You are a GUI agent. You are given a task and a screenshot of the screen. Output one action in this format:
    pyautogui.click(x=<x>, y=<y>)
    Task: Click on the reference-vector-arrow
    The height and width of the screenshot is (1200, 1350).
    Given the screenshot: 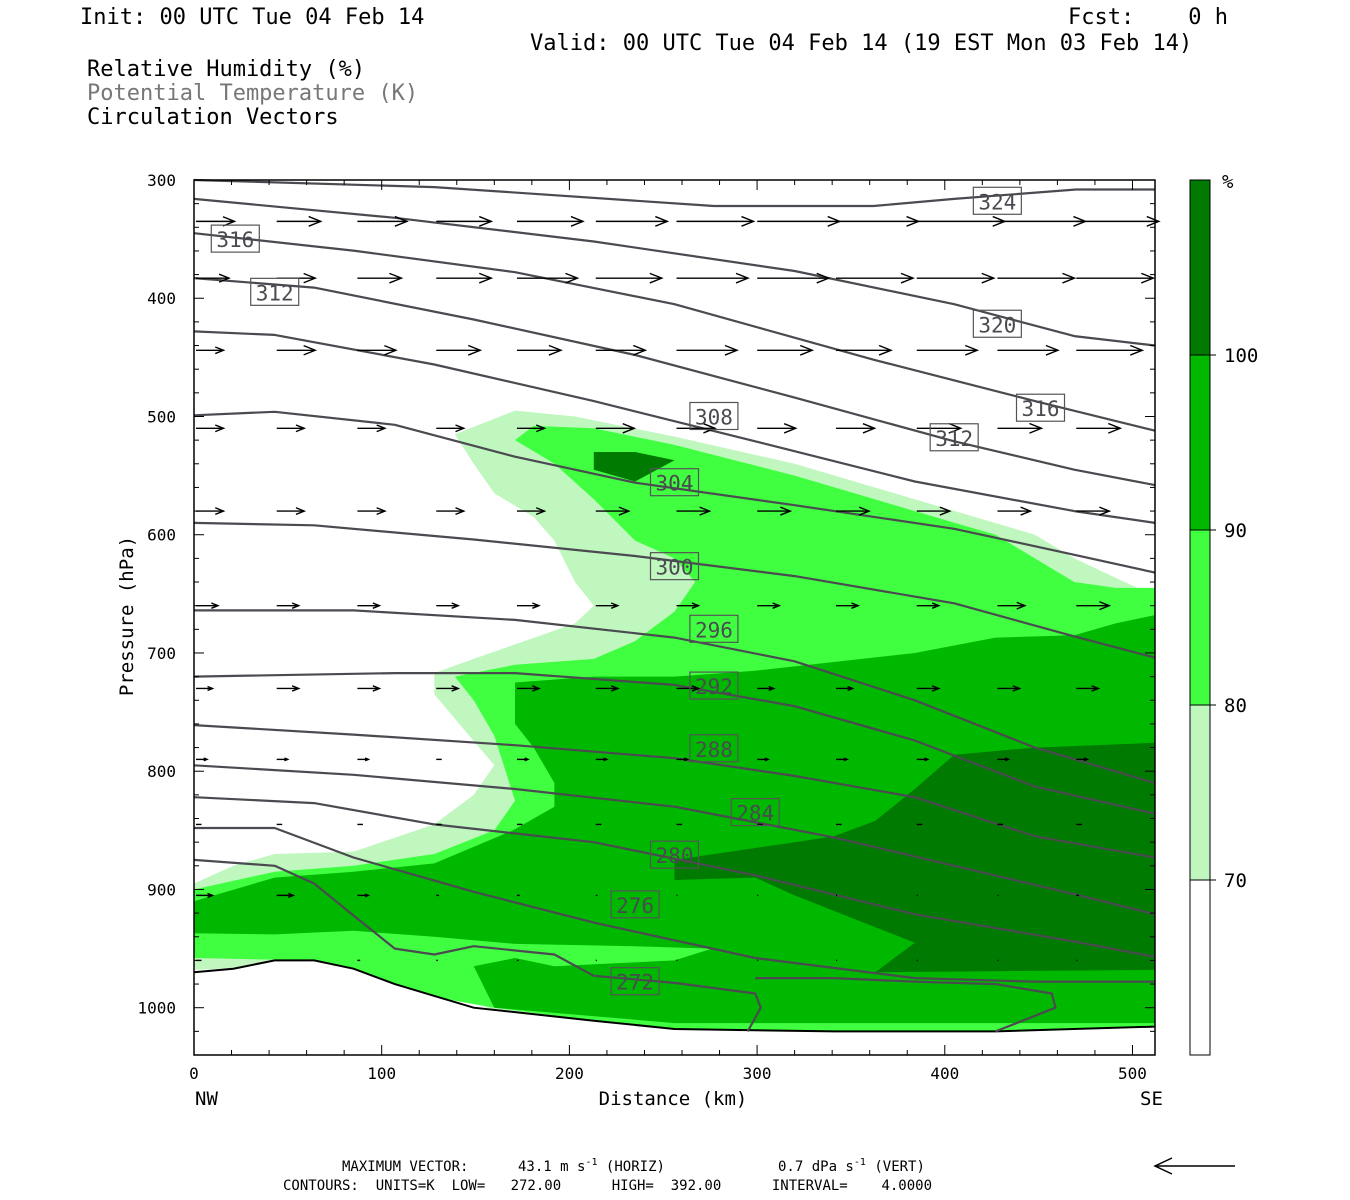 What is the action you would take?
    pyautogui.click(x=1194, y=1166)
    